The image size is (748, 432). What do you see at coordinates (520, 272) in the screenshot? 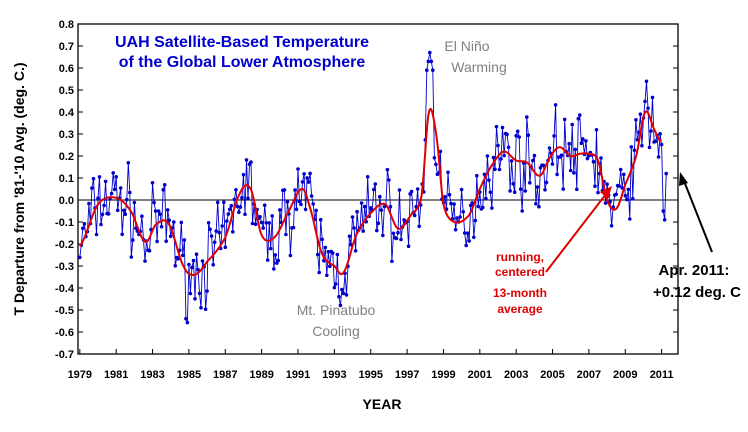
I see `annotation-running-line-2: centered` at bounding box center [520, 272].